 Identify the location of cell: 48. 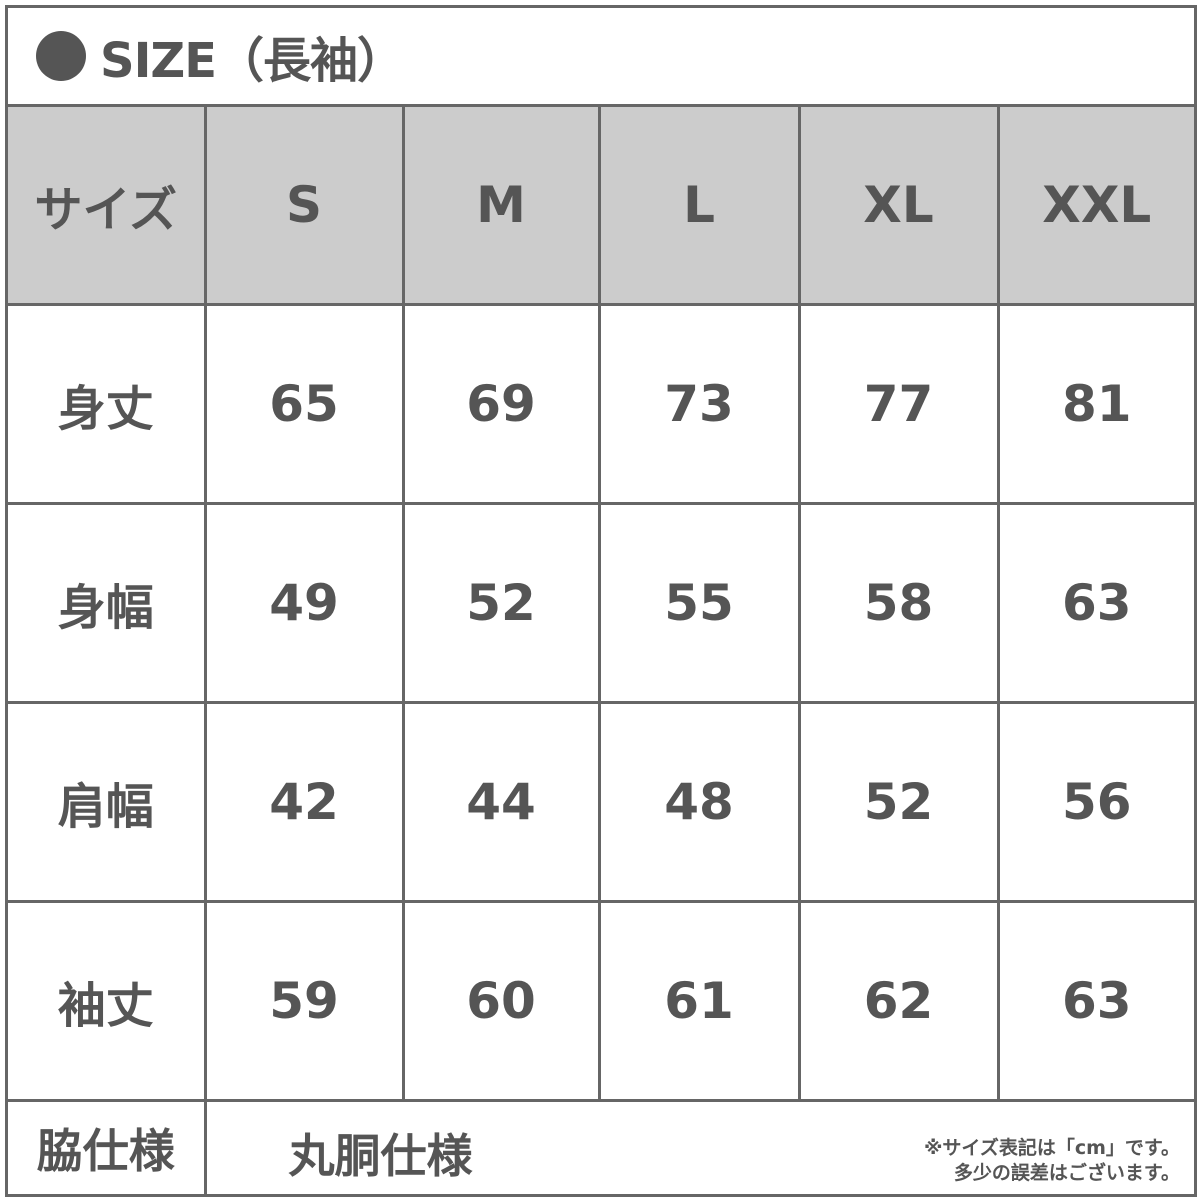
(699, 802).